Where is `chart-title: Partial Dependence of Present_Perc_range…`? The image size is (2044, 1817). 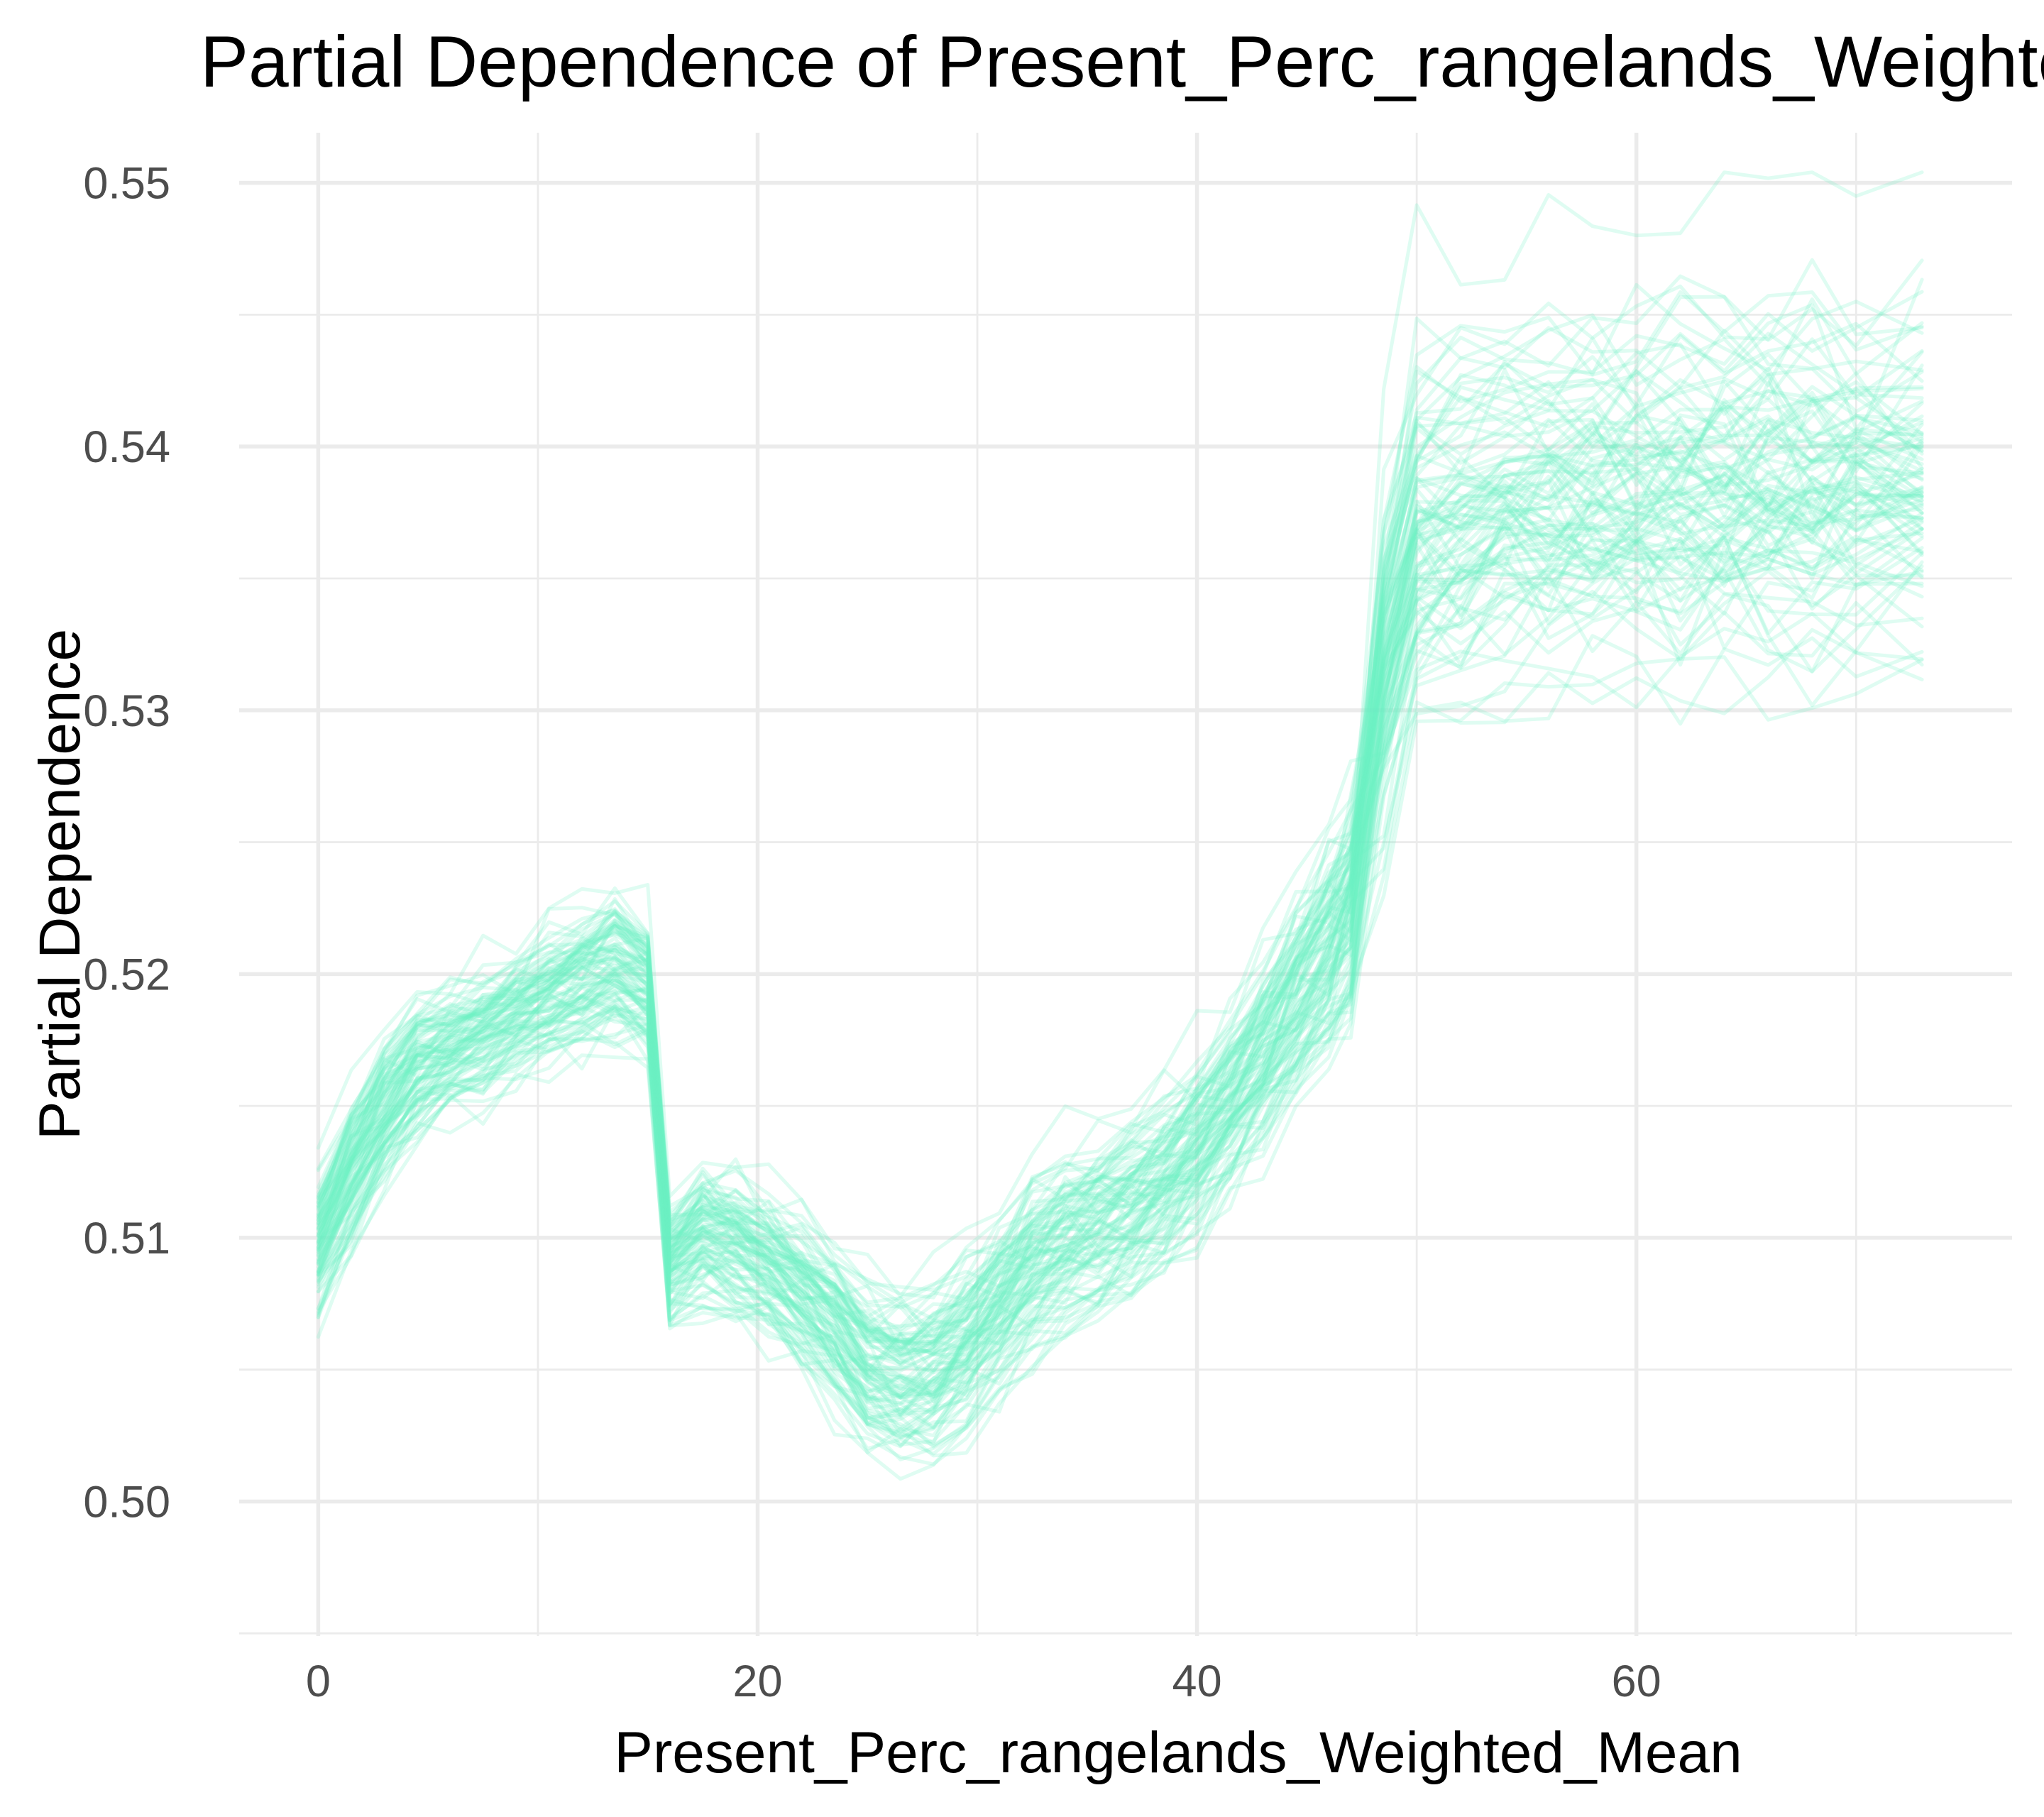 chart-title: Partial Dependence of Present_Perc_range… is located at coordinates (1122, 61).